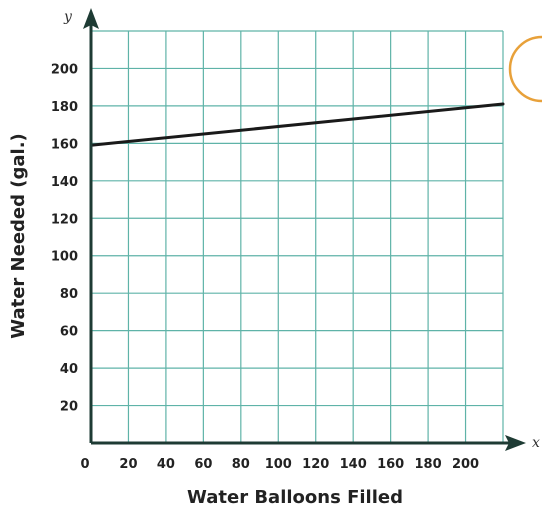  What do you see at coordinates (353, 464) in the screenshot?
I see `x-tick-label: 140` at bounding box center [353, 464].